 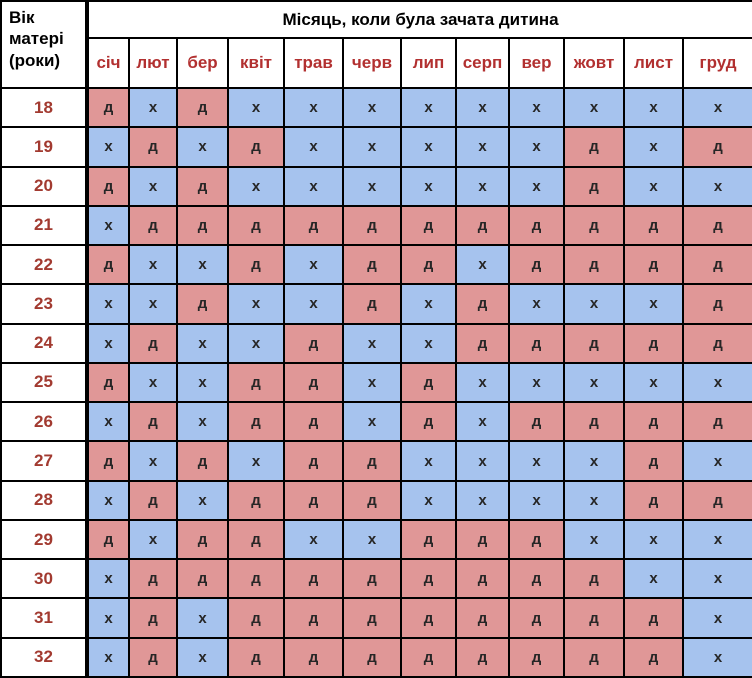 I want to click on cell-age30-вер: д, so click(x=536, y=579).